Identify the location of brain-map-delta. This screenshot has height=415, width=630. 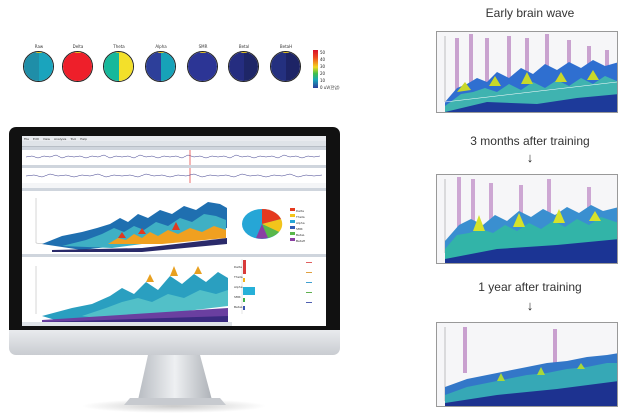
(77, 66).